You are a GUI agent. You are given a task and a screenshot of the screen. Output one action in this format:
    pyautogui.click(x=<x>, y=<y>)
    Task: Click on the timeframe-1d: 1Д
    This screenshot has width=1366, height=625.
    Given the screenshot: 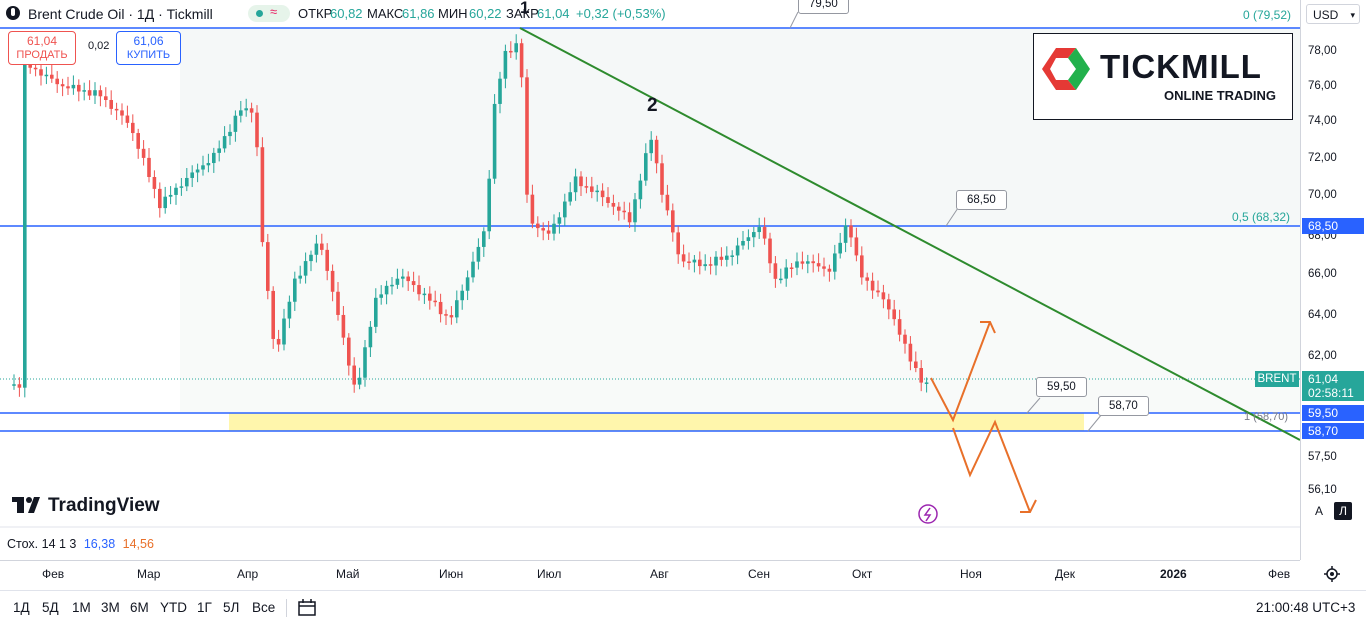 What is the action you would take?
    pyautogui.click(x=21, y=607)
    